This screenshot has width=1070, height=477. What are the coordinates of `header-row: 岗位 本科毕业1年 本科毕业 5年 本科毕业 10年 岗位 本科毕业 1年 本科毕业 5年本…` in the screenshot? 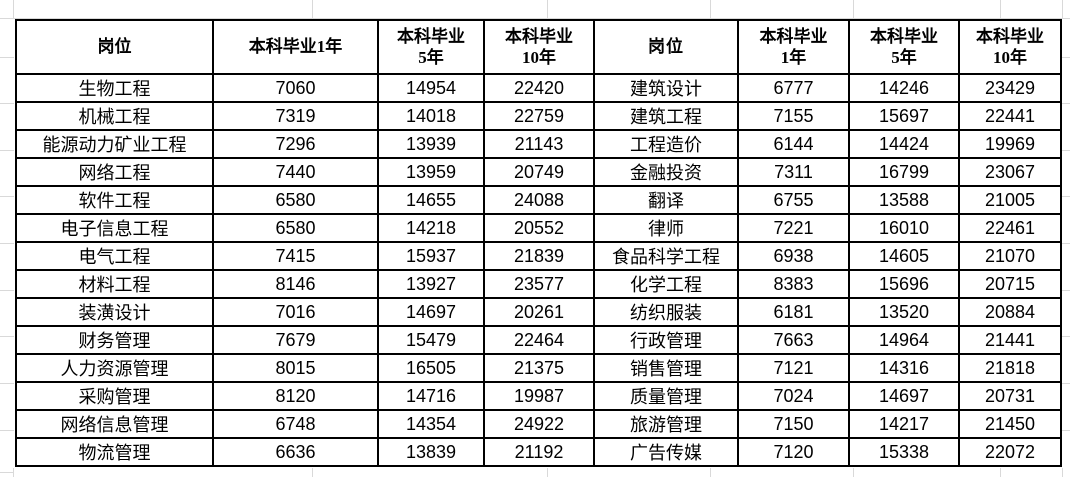 It's located at (538, 47).